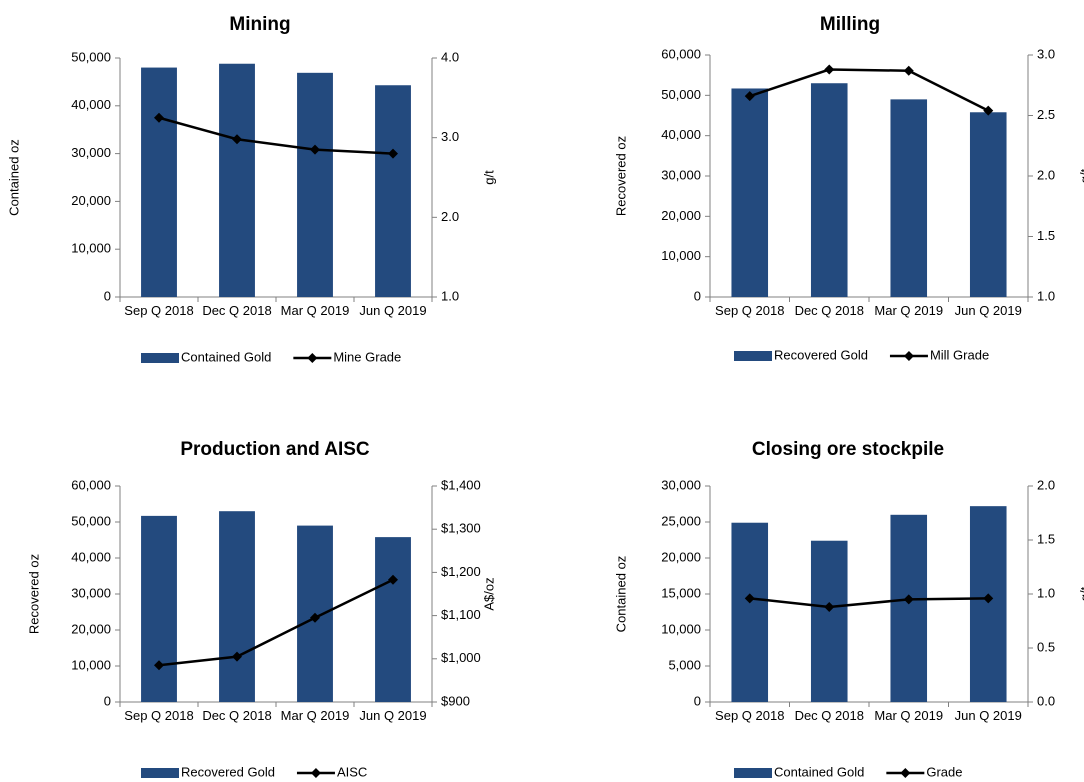 The height and width of the screenshot is (782, 1084). I want to click on legend-label: AISC, so click(352, 771).